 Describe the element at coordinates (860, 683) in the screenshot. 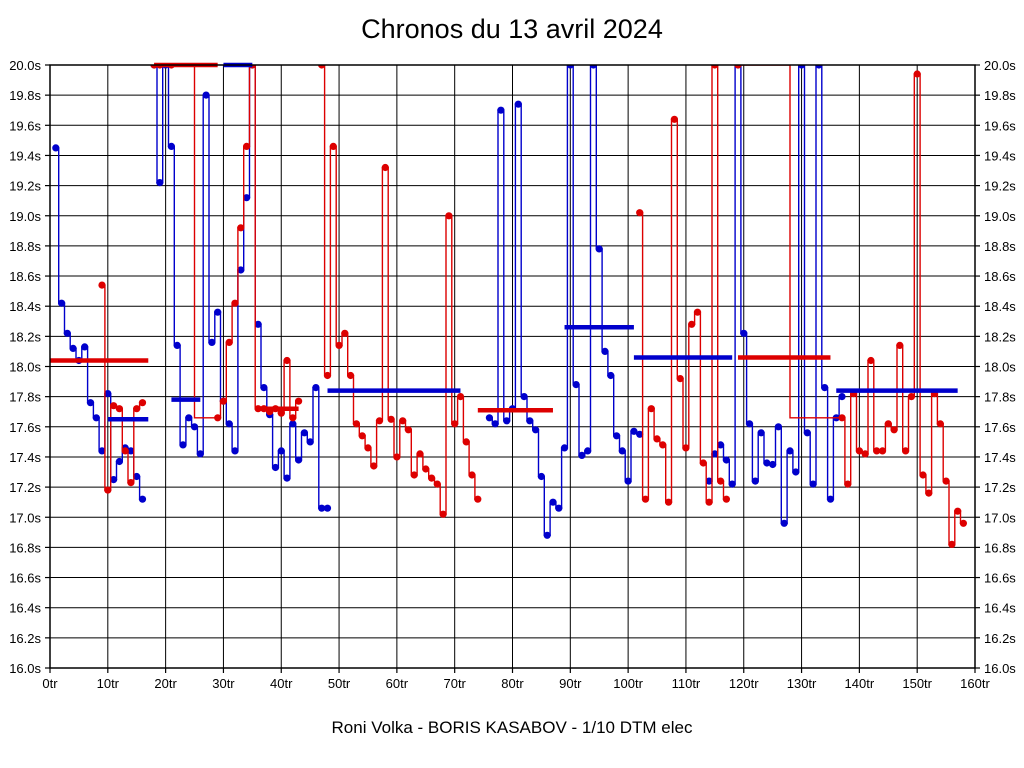

I see `x-axis-tick-label: 140tr` at that location.